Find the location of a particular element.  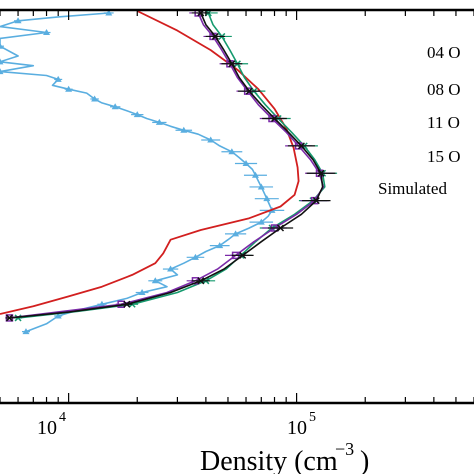

x-tick-label-1e5: 10 5 is located at coordinates (301, 424).